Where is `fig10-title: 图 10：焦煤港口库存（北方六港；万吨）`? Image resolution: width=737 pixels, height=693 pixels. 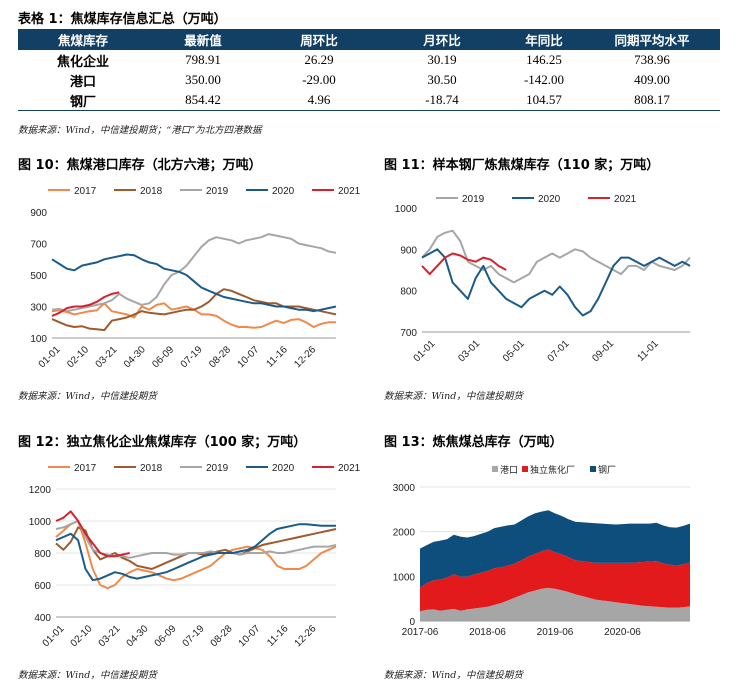
fig10-title: 图 10：焦煤港口库存（北方六港；万吨） is located at coordinates (140, 165).